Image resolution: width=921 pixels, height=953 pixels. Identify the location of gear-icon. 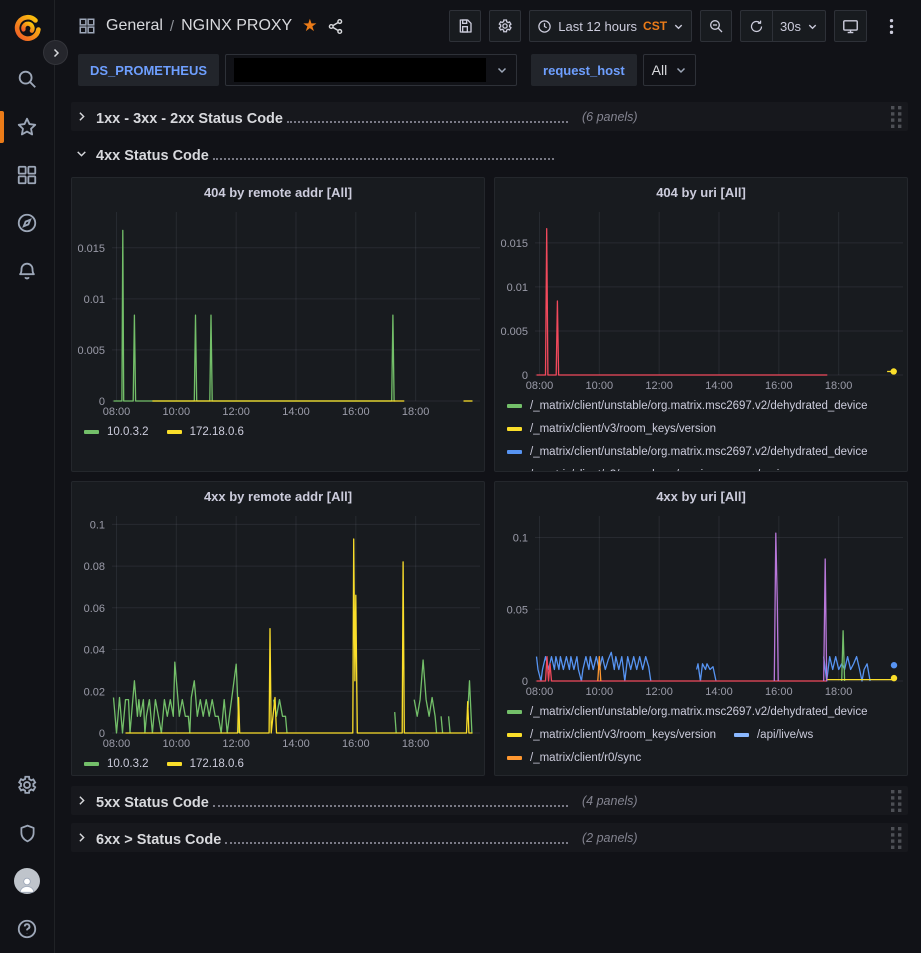
(505, 26).